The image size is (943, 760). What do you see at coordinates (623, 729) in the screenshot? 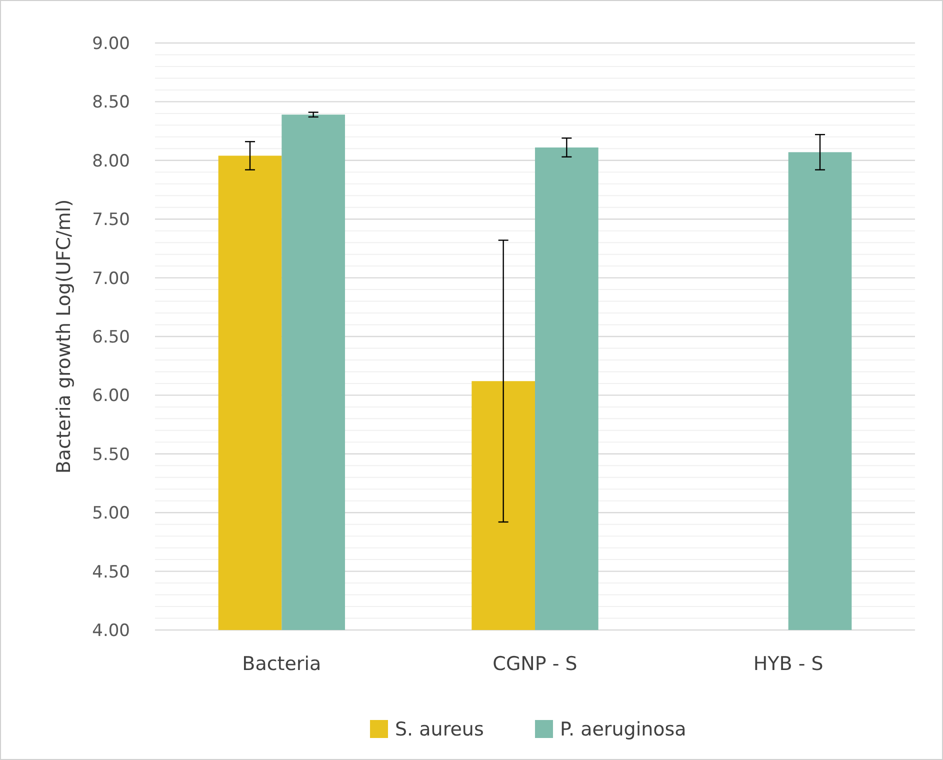
I see `legend-label: P. aeruginosa` at bounding box center [623, 729].